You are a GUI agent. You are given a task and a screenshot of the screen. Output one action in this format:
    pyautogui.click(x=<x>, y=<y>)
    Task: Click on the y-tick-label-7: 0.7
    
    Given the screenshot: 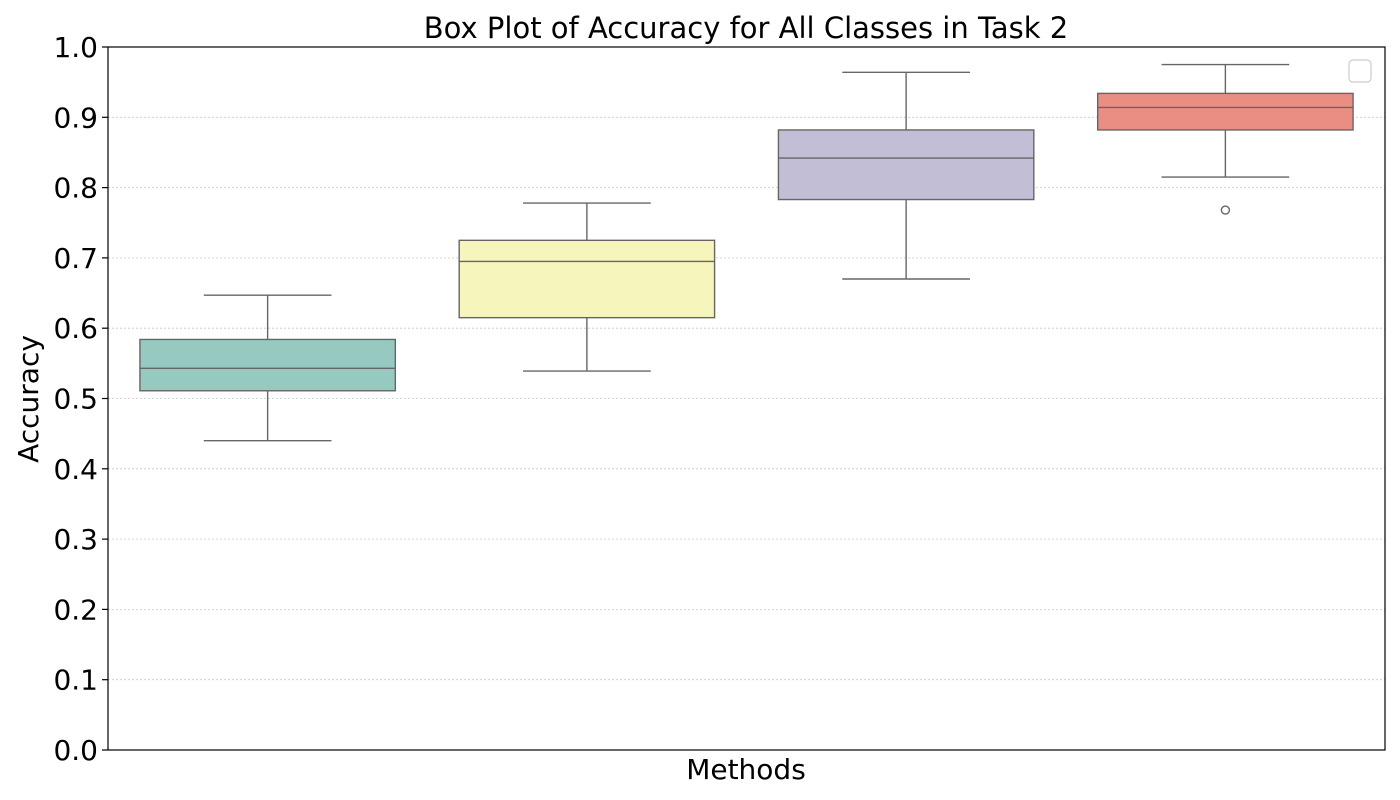 What is the action you would take?
    pyautogui.click(x=75, y=258)
    